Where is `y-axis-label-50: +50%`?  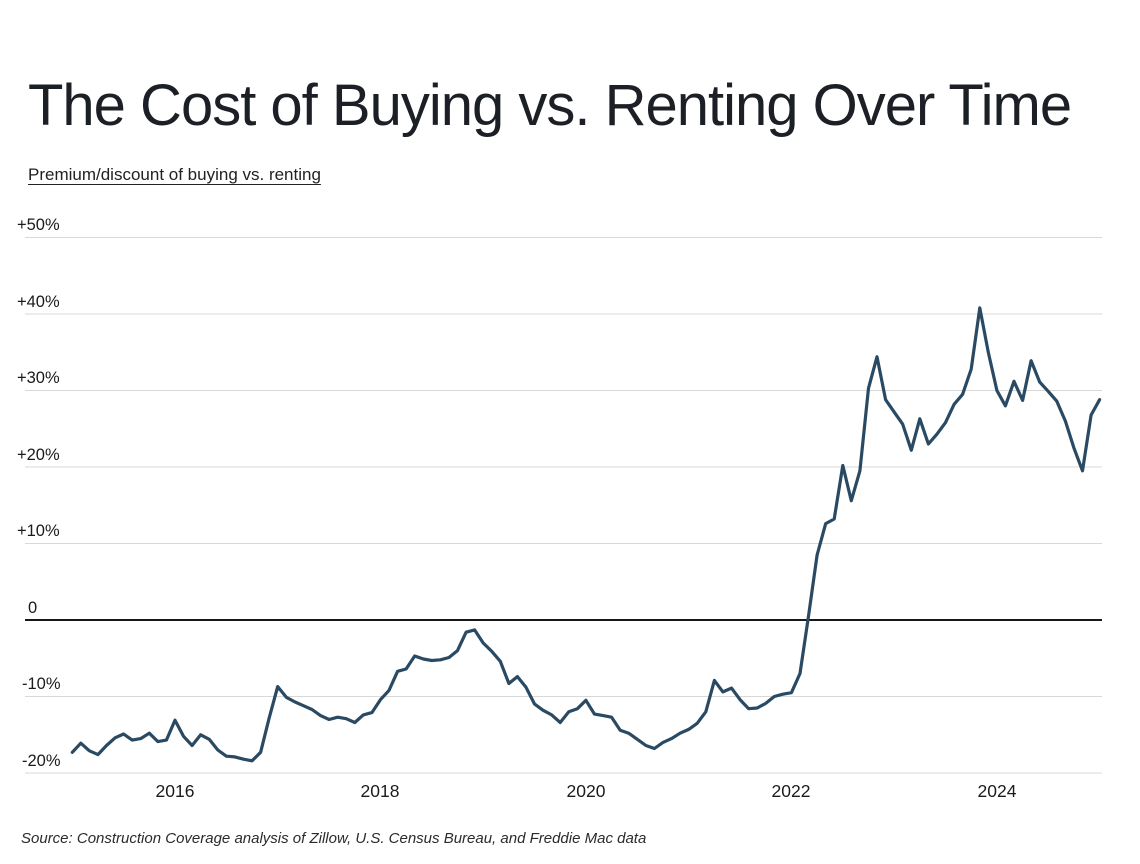 y-axis-label-50: +50% is located at coordinates (38, 225).